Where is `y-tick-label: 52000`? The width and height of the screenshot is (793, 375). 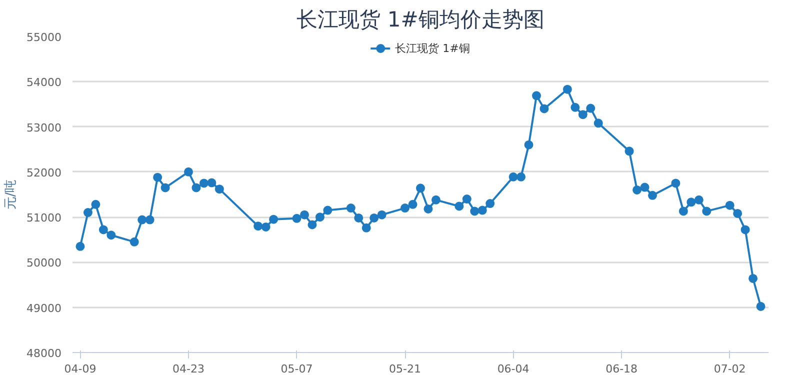 y-tick-label: 52000 is located at coordinates (44, 173).